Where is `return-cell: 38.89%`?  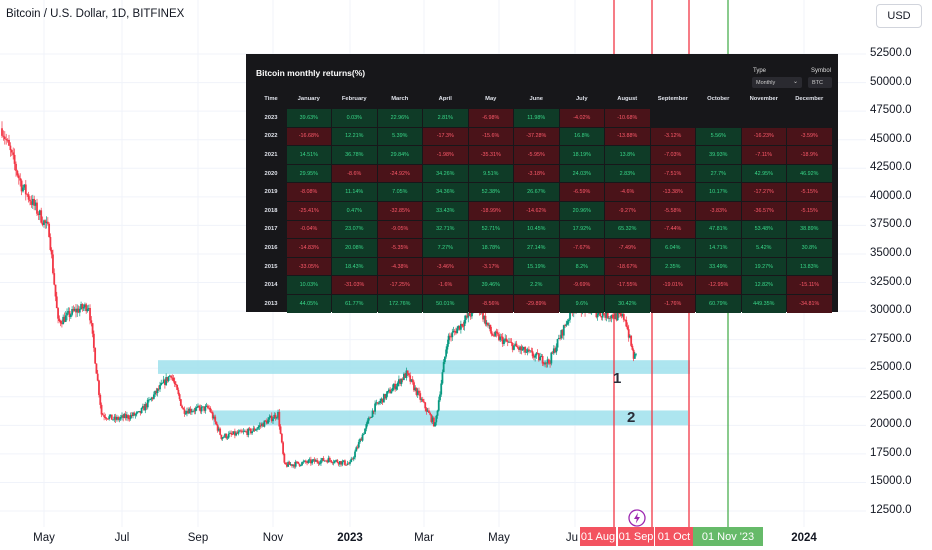 return-cell: 38.89% is located at coordinates (809, 229).